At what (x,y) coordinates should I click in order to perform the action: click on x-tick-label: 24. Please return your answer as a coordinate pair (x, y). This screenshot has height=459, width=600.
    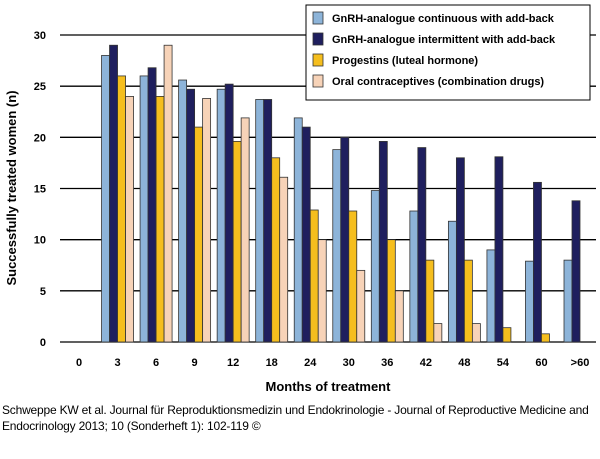
    Looking at the image, I should click on (310, 363).